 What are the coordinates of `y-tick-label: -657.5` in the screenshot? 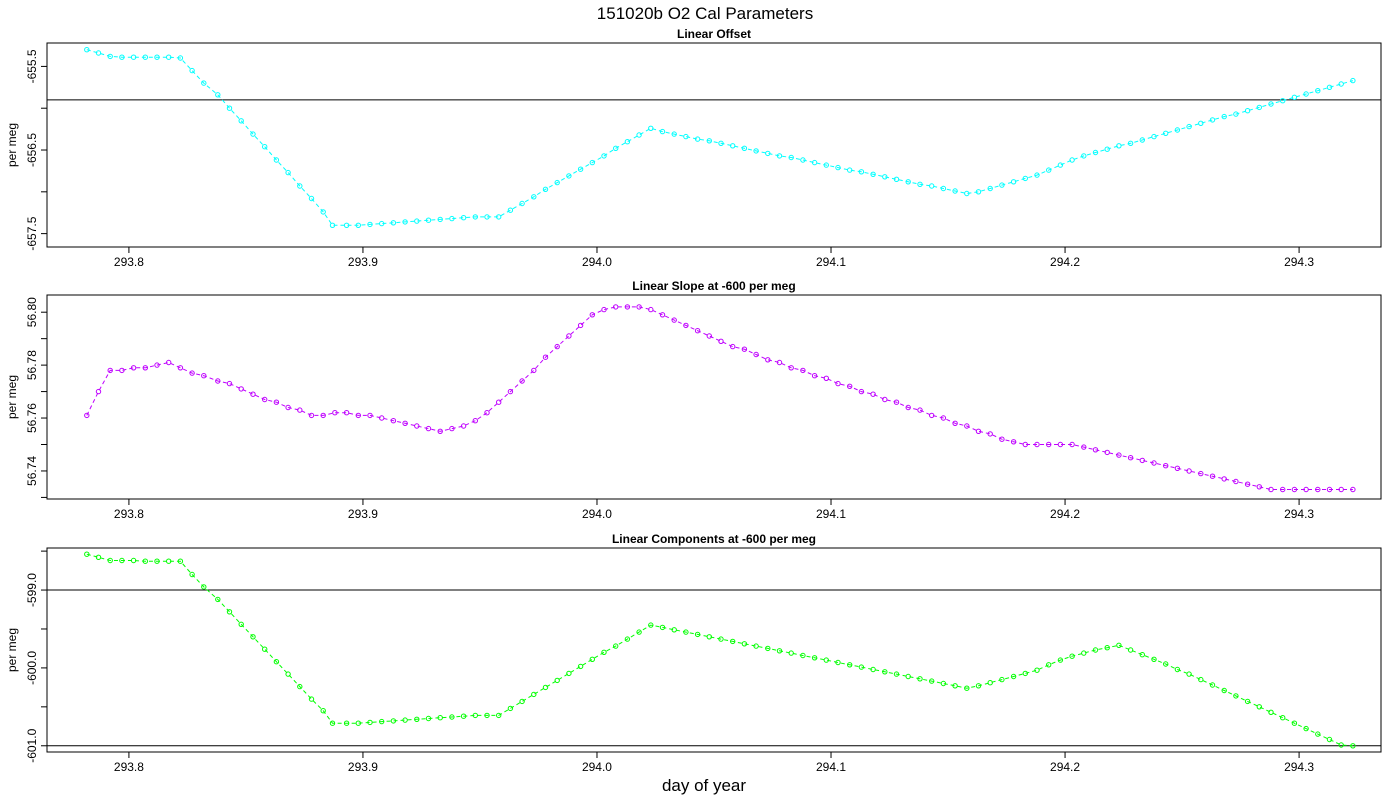 It's located at (32, 233).